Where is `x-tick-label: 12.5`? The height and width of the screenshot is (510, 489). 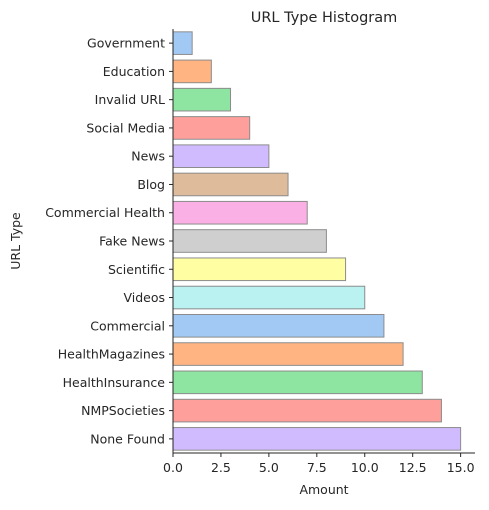 x-tick-label: 12.5 is located at coordinates (413, 467).